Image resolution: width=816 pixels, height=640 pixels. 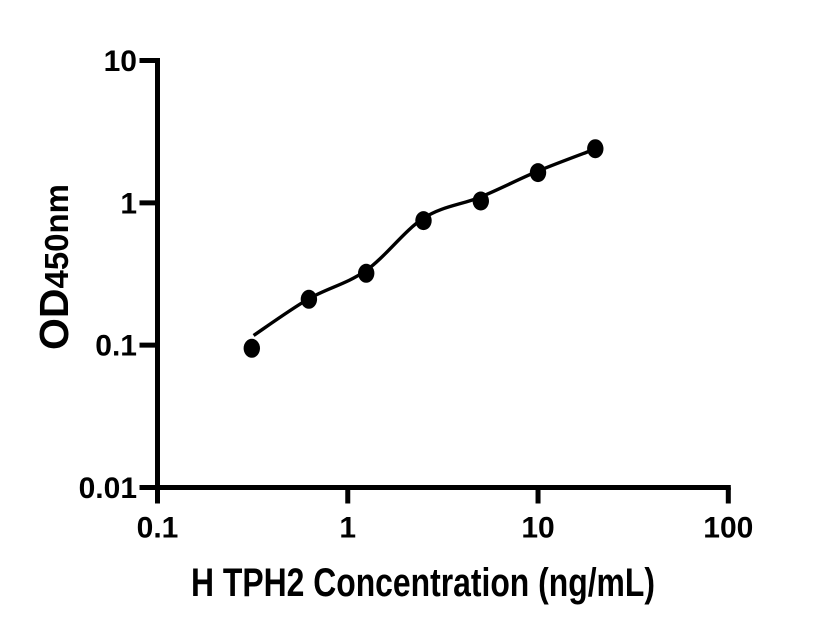 What do you see at coordinates (423, 583) in the screenshot?
I see `x-axis-title: H TPH2 Concentration (ng/mL)` at bounding box center [423, 583].